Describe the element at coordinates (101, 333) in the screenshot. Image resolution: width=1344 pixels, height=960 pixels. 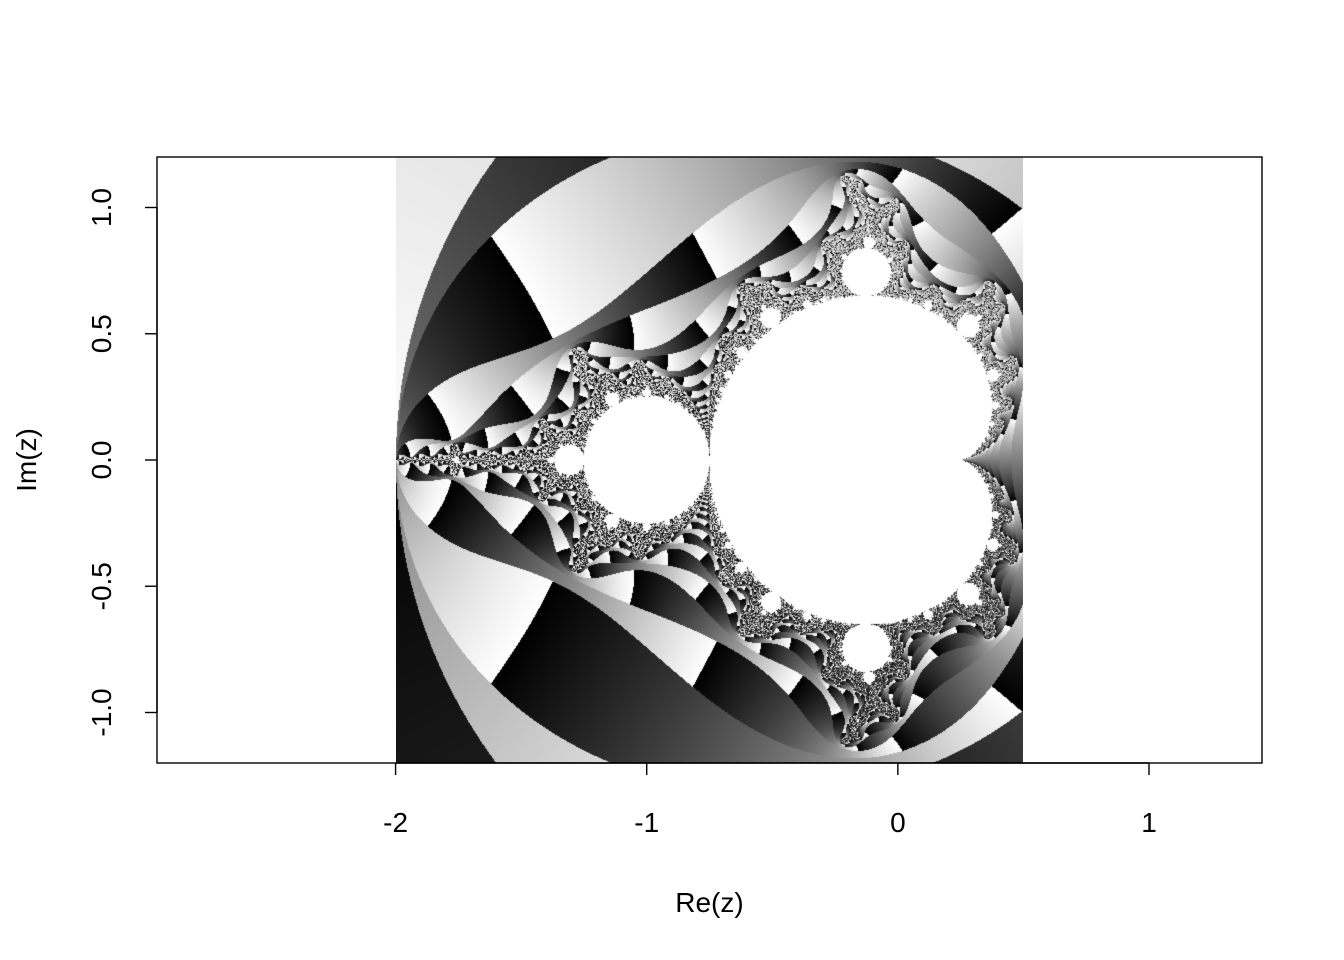
I see `y-tick-label: 0.5` at that location.